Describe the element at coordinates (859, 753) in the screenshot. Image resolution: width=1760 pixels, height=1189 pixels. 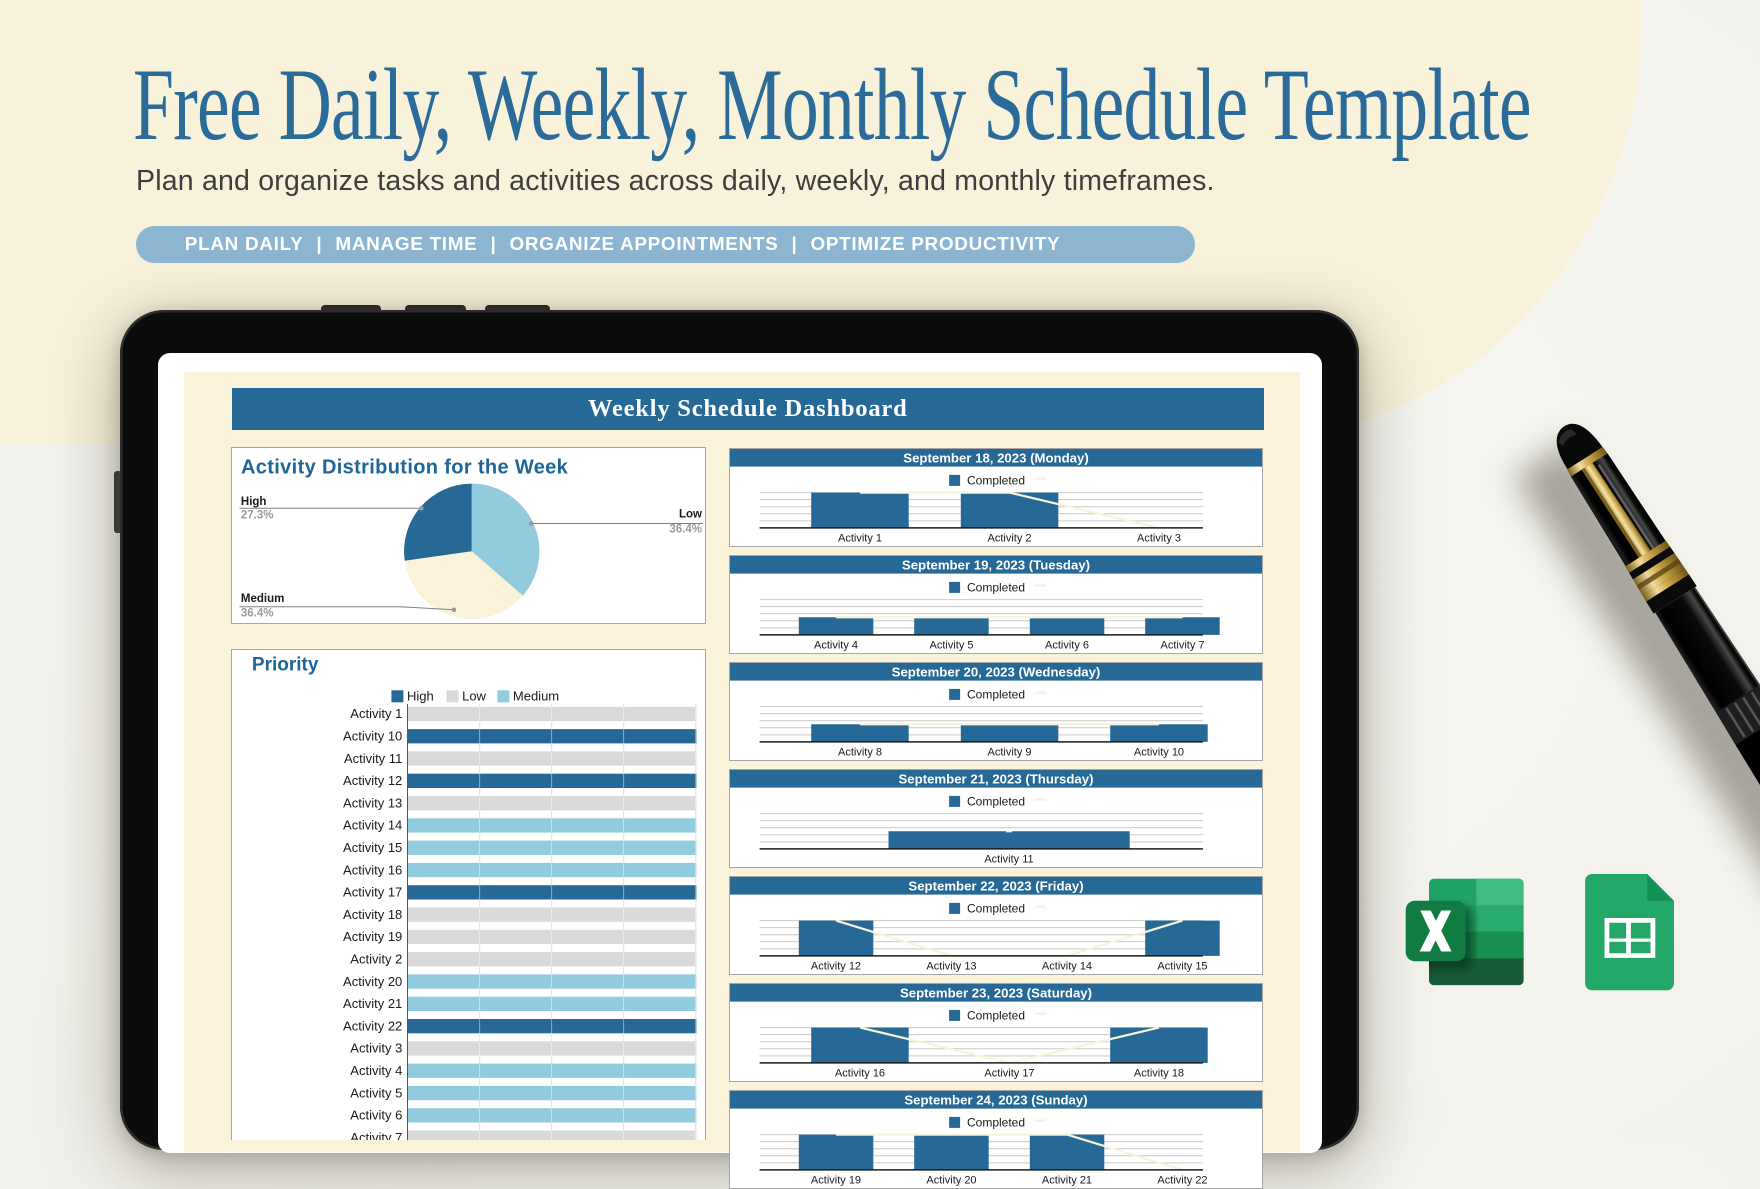
I see `svg-text: Activity 8` at that location.